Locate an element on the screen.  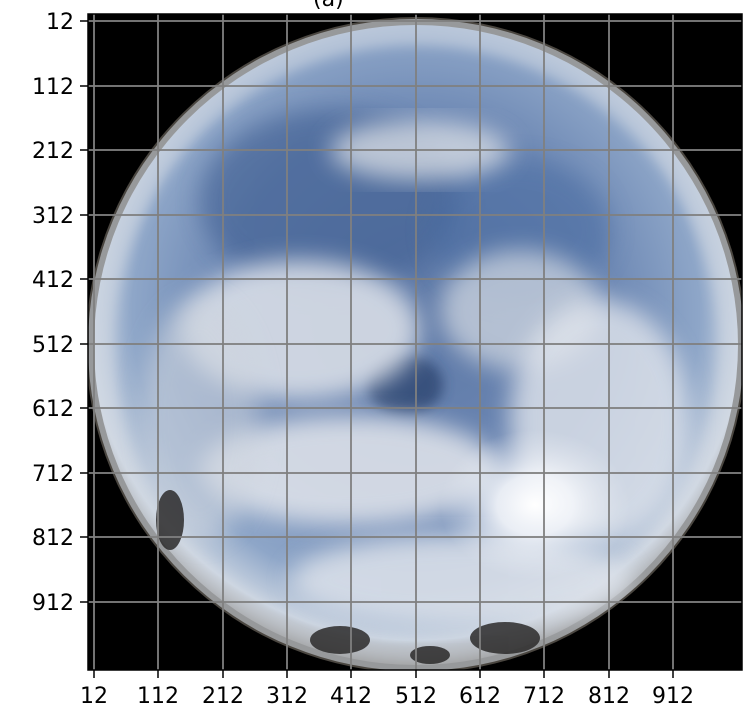
y-tick-label: 212 is located at coordinates (53, 151).